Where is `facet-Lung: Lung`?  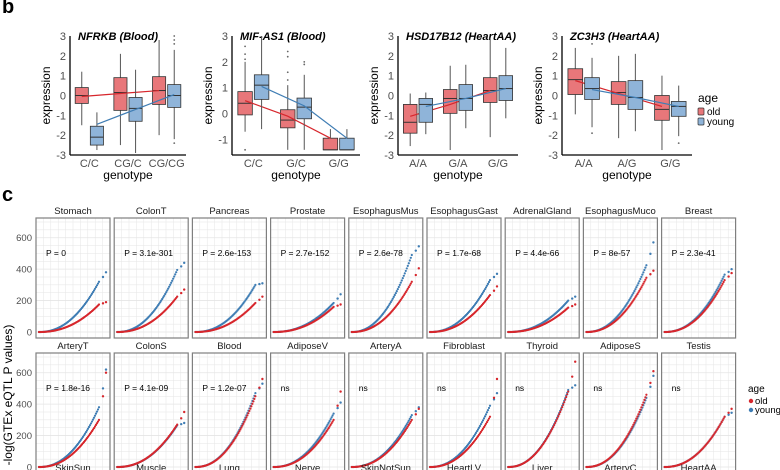
facet-Lung: Lung is located at coordinates (229, 466).